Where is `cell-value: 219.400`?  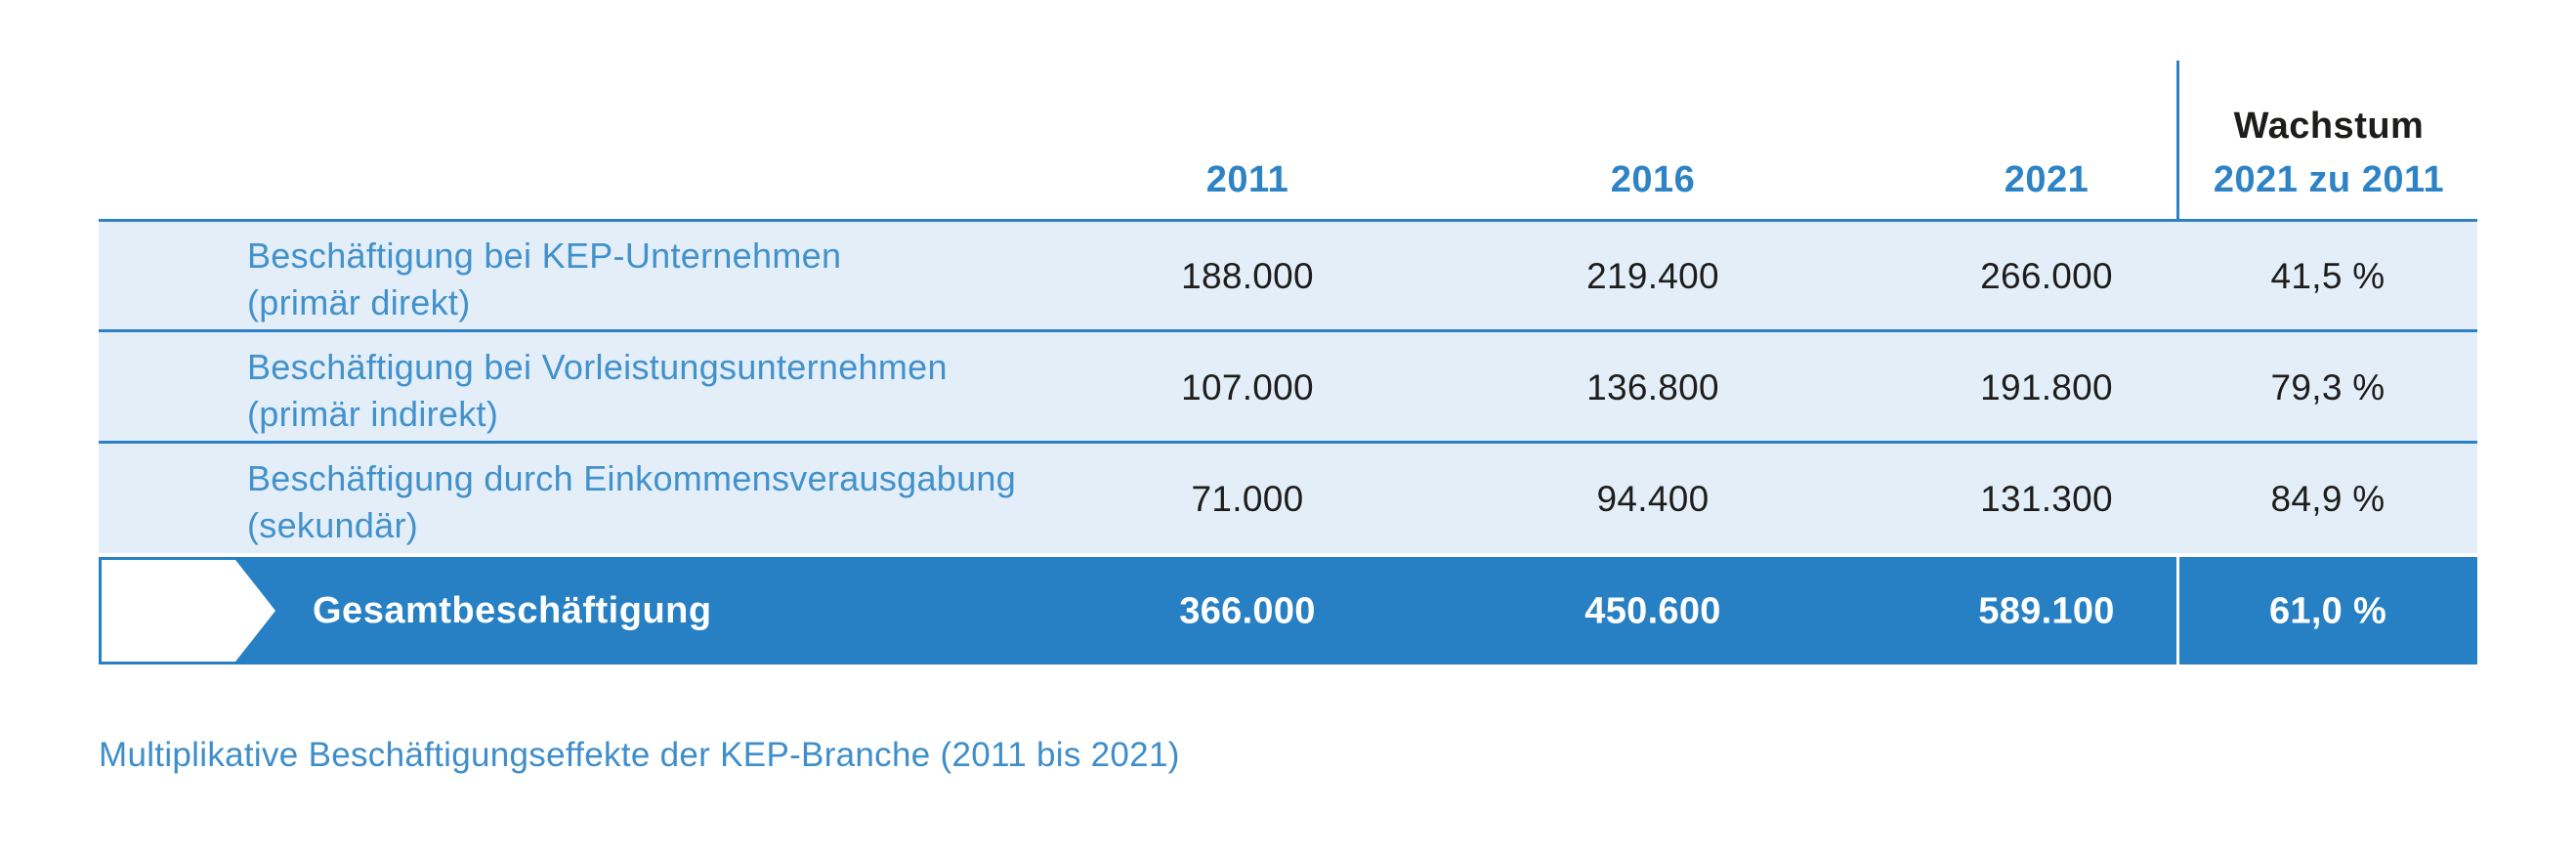 cell-value: 219.400 is located at coordinates (1652, 276).